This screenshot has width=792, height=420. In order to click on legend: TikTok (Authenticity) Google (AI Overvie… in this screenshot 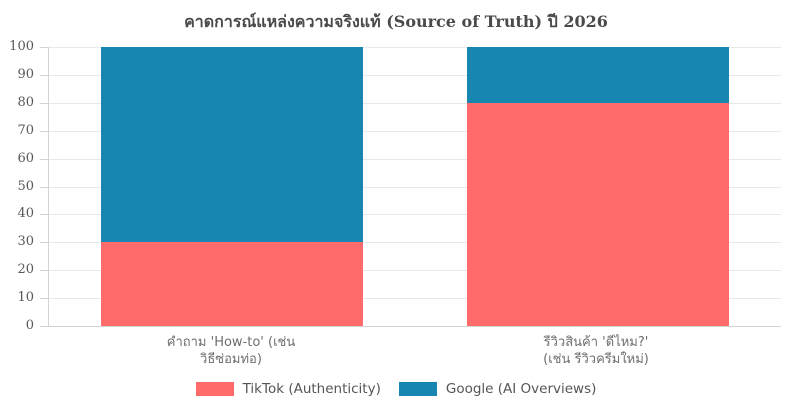, I will do `click(396, 389)`.